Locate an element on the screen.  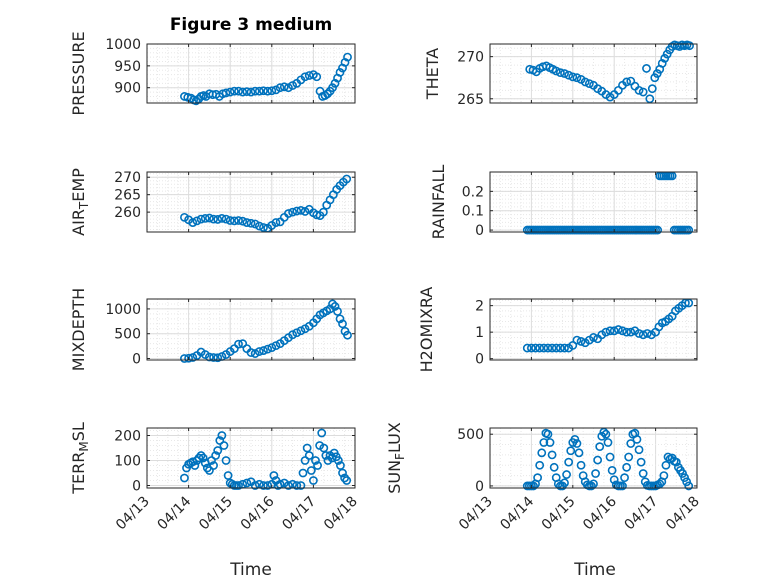
y-tick-label: 2 is located at coordinates (479, 307).